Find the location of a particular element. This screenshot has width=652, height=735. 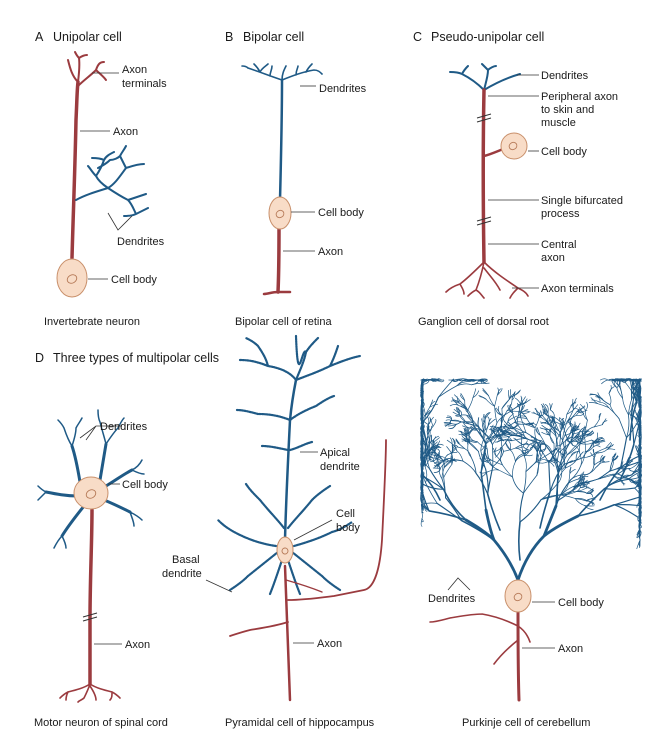

label-purkinje-dendrites: Dendrites is located at coordinates (452, 599).